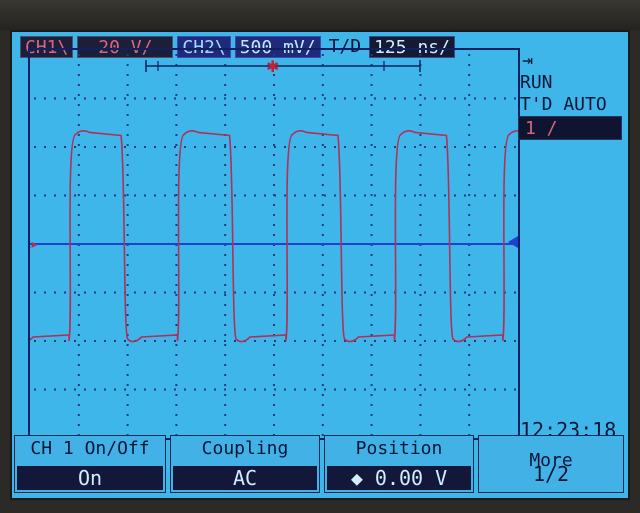 The height and width of the screenshot is (513, 640). Describe the element at coordinates (399, 464) in the screenshot. I see `softkey-position: Position ◆ 0.00 V` at that location.